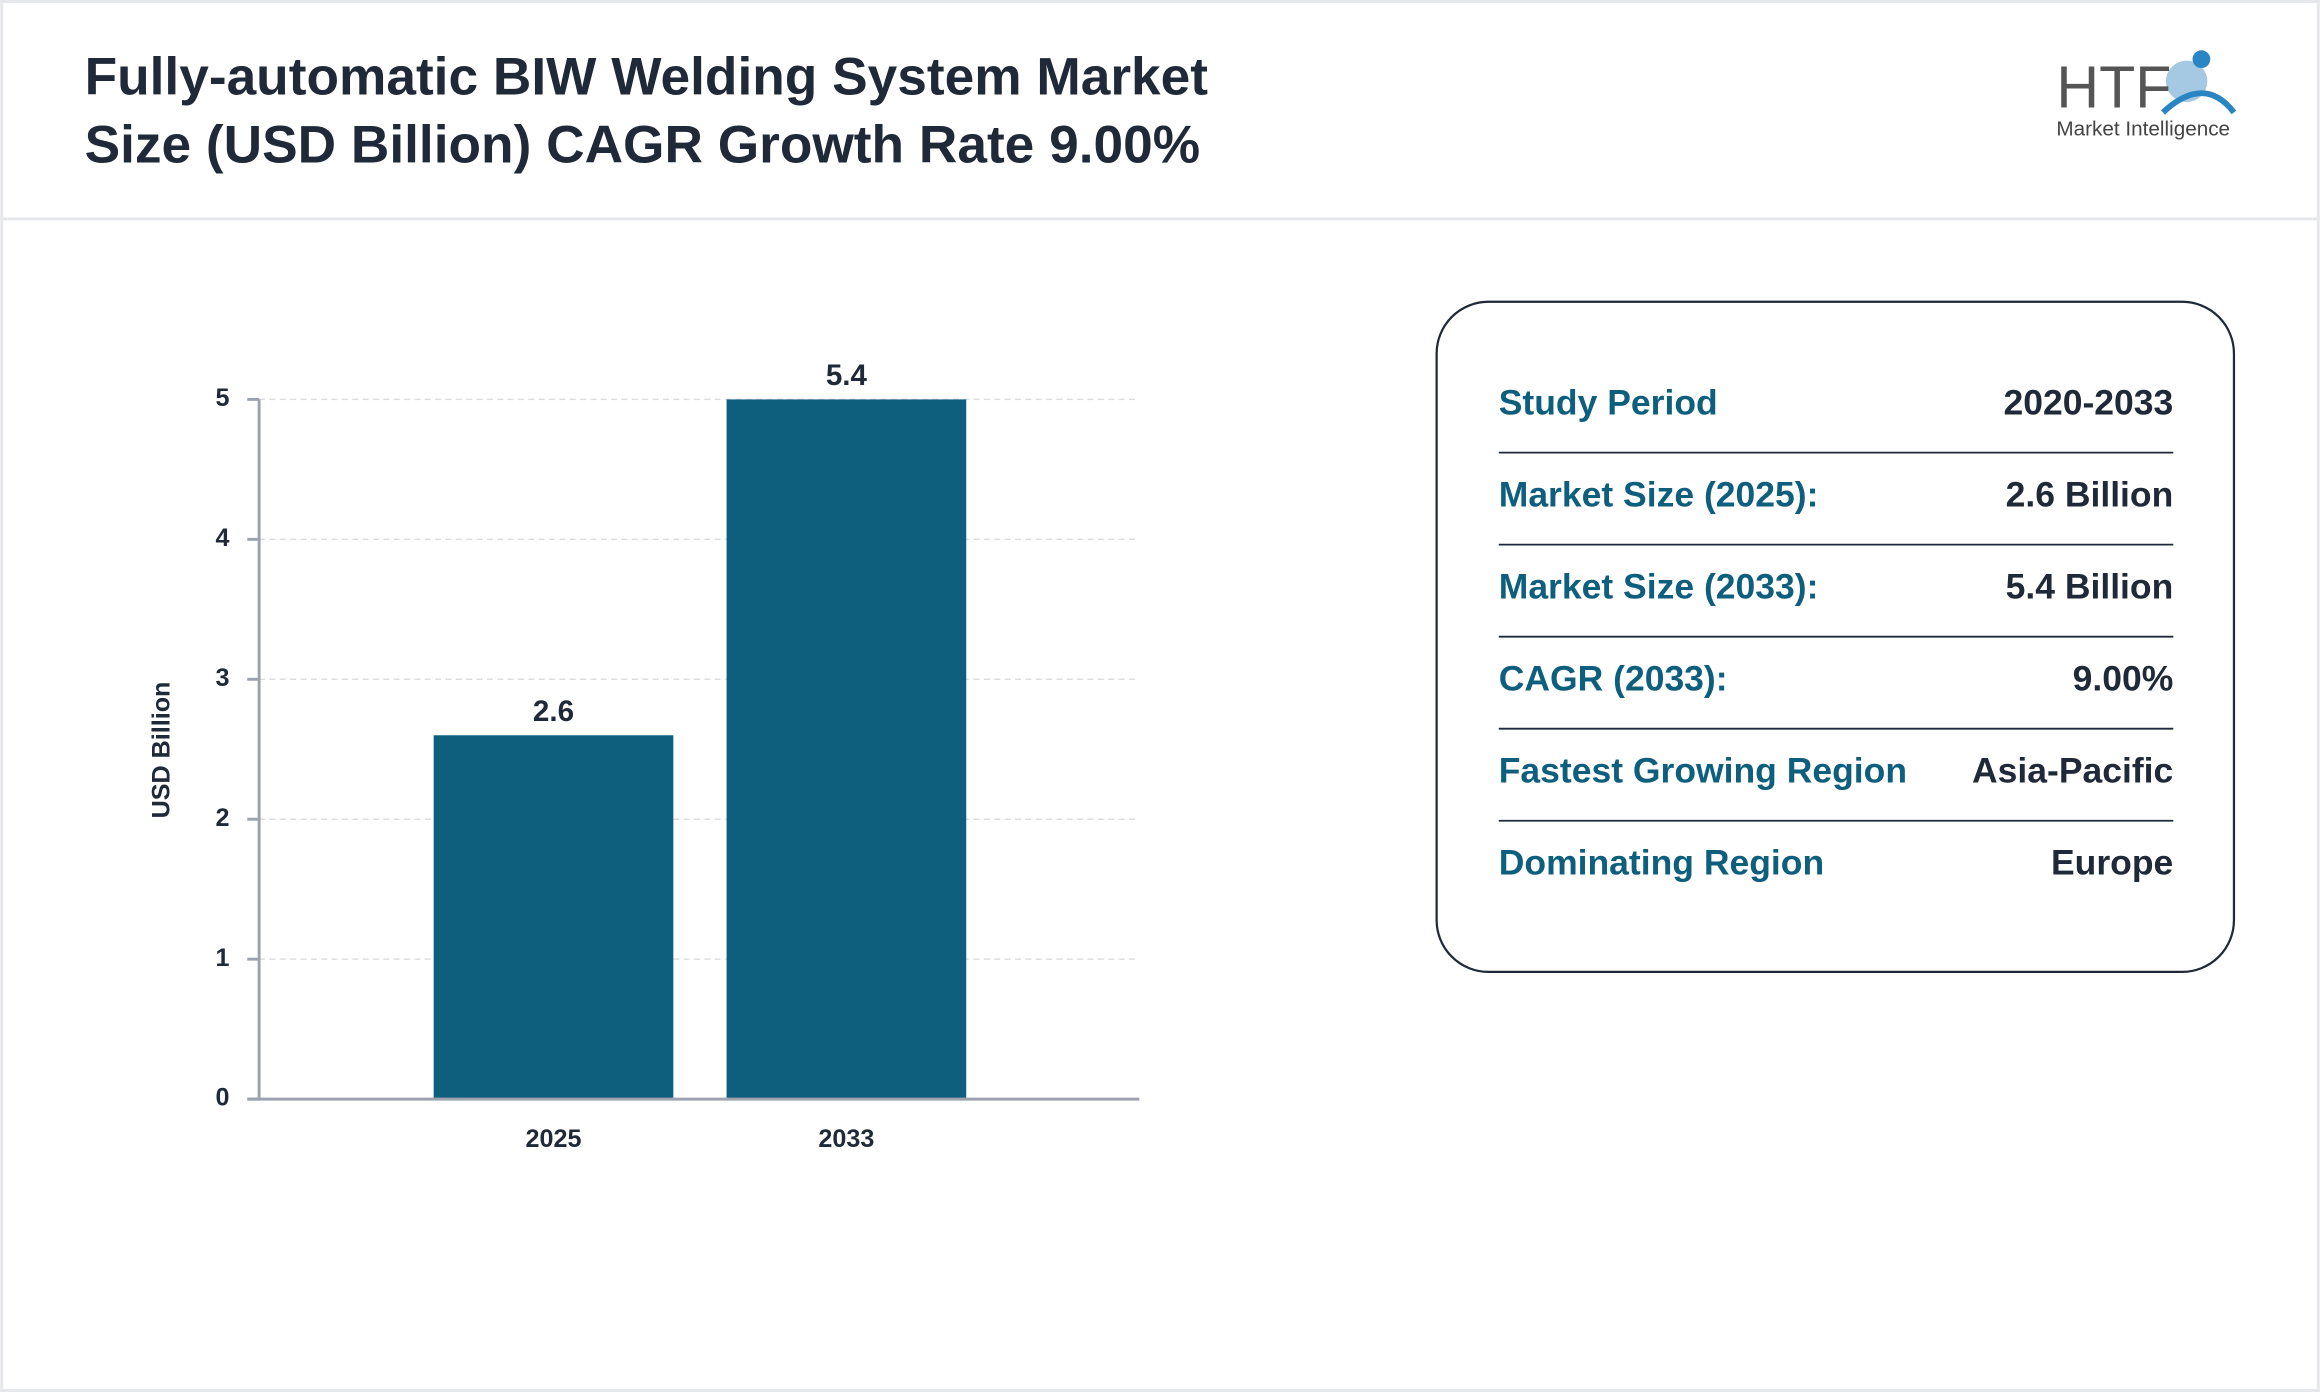  What do you see at coordinates (1703, 771) in the screenshot?
I see `info-label: Fastest Growing Region` at bounding box center [1703, 771].